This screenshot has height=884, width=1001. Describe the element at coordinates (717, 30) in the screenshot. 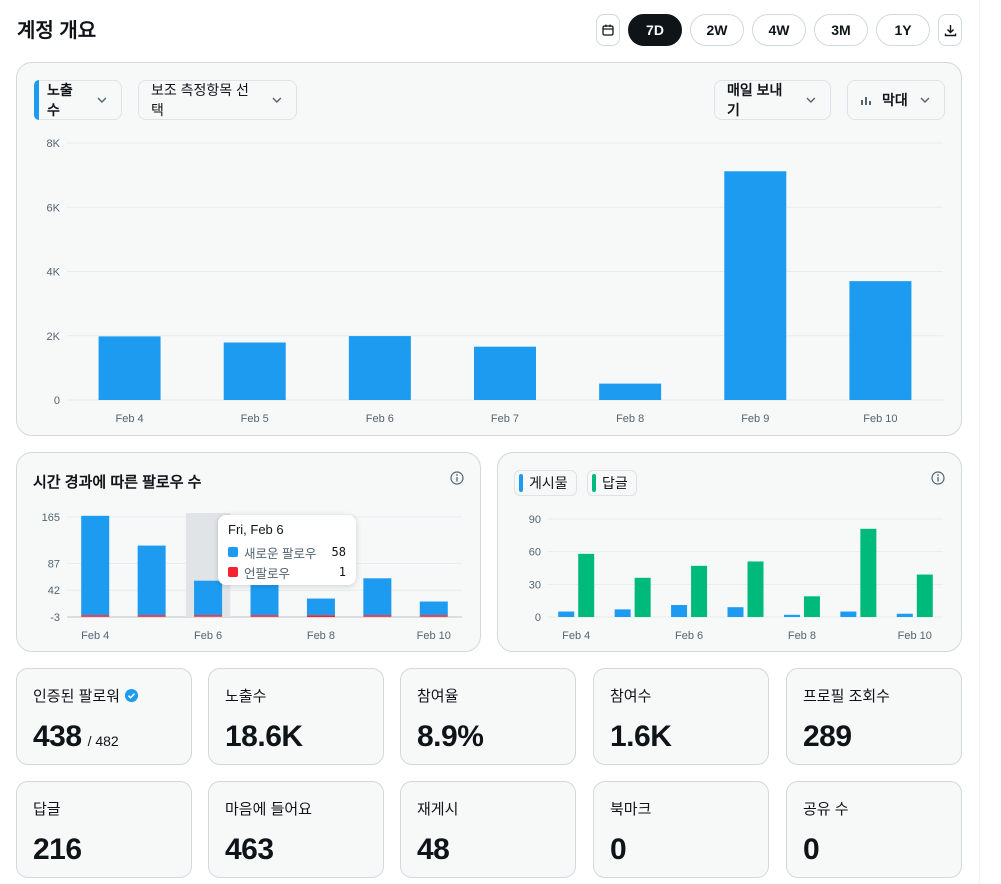

I see `range-2w-button: 2W` at that location.